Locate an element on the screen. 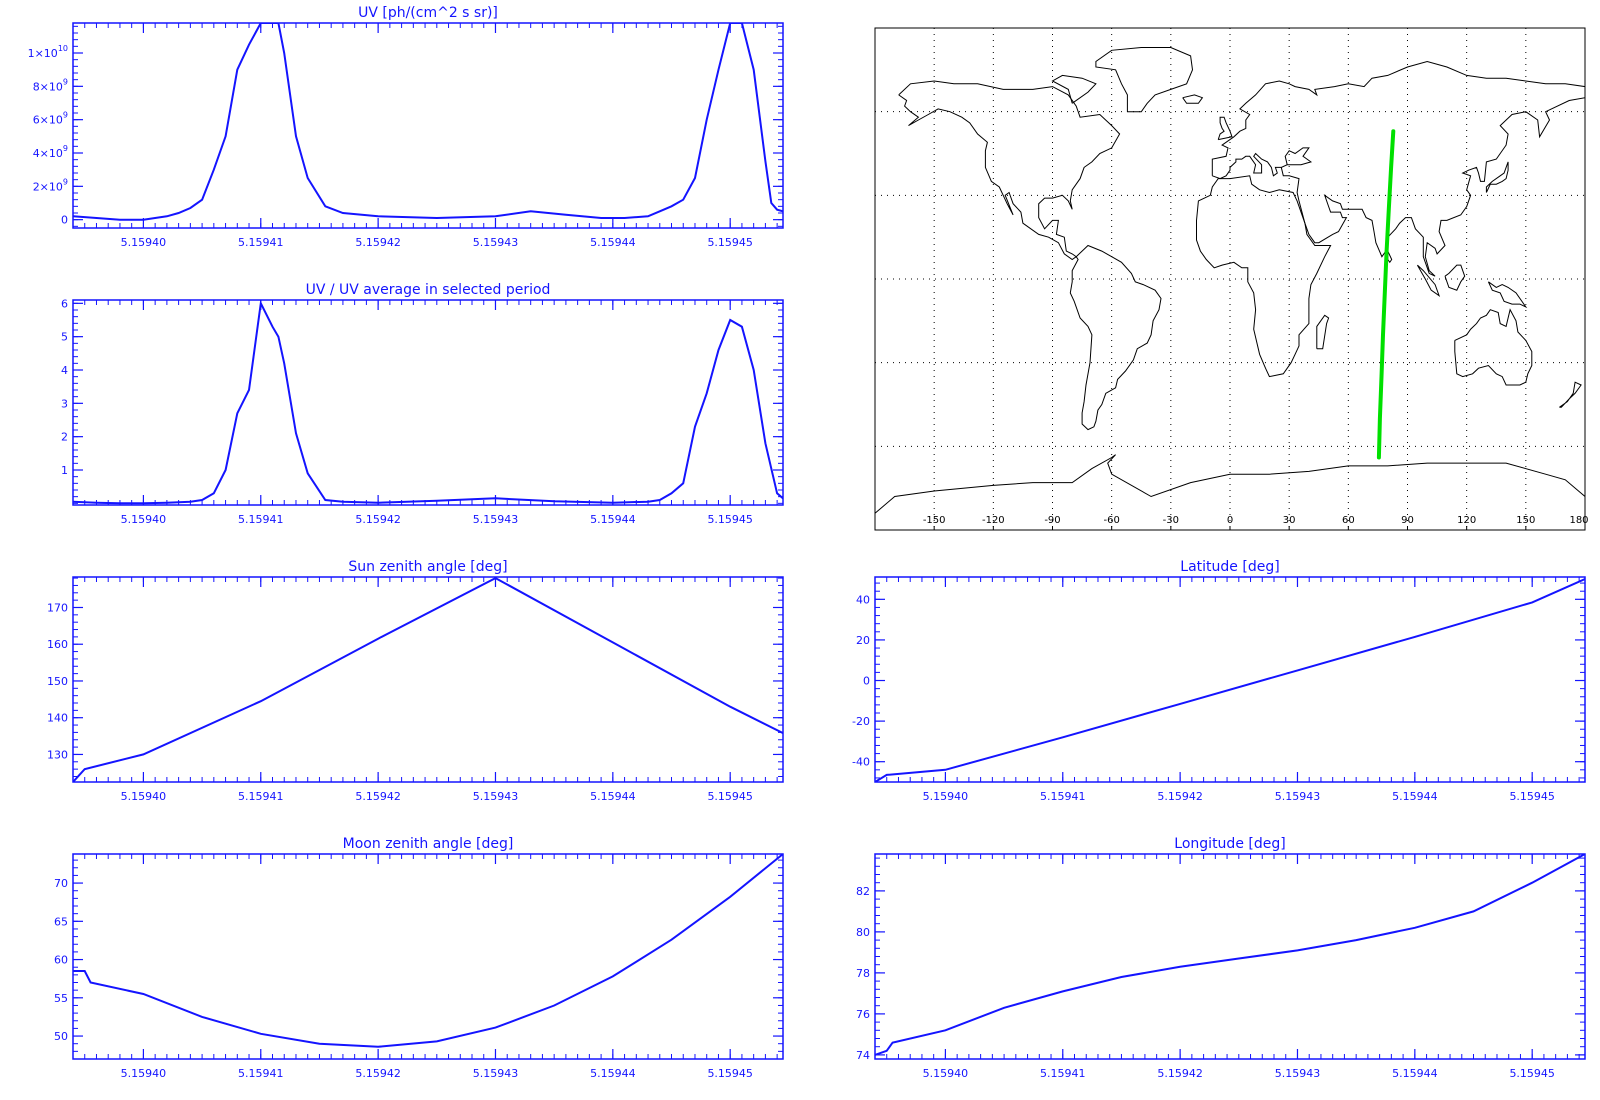 The image size is (1600, 1100). y-tick-label: 130 is located at coordinates (57, 754).